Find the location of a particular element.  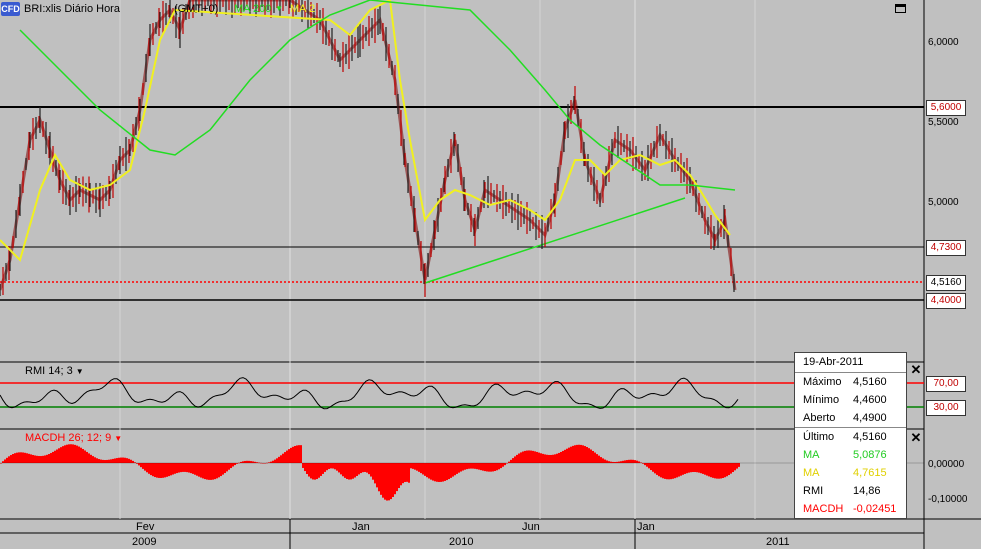

rmi-title: RMI 14; 3 ▼ is located at coordinates (54, 371).